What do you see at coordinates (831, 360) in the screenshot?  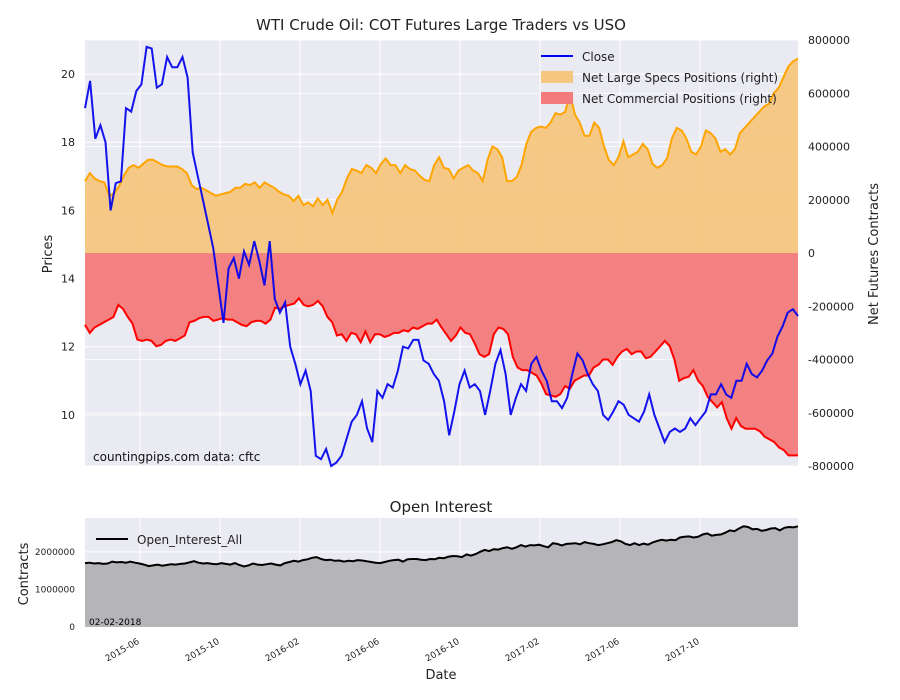 I see `right-tick-label: -400000` at bounding box center [831, 360].